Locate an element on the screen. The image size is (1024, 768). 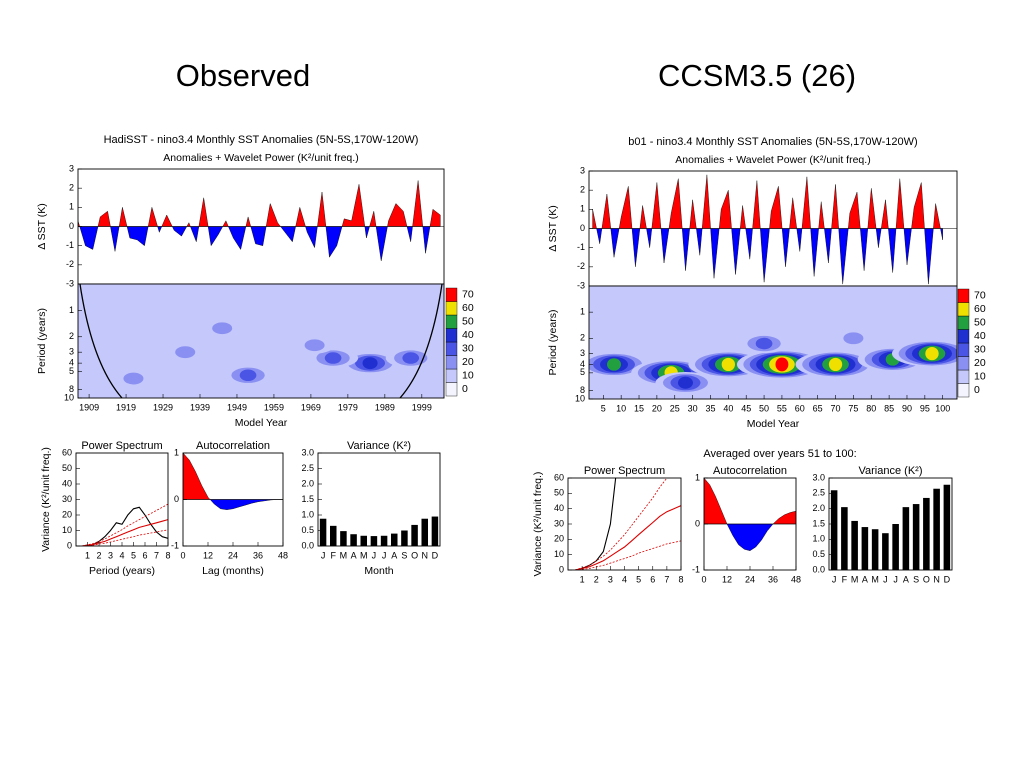
y-tick-label: 0.0 is located at coordinates (307, 545).